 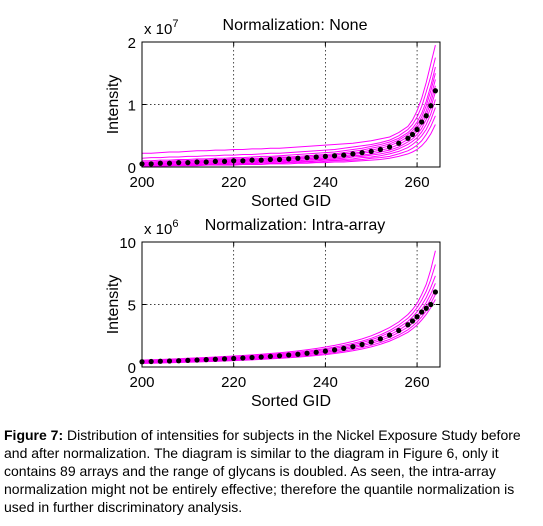 What do you see at coordinates (161, 228) in the screenshot?
I see `axis-exponent: x 106` at bounding box center [161, 228].